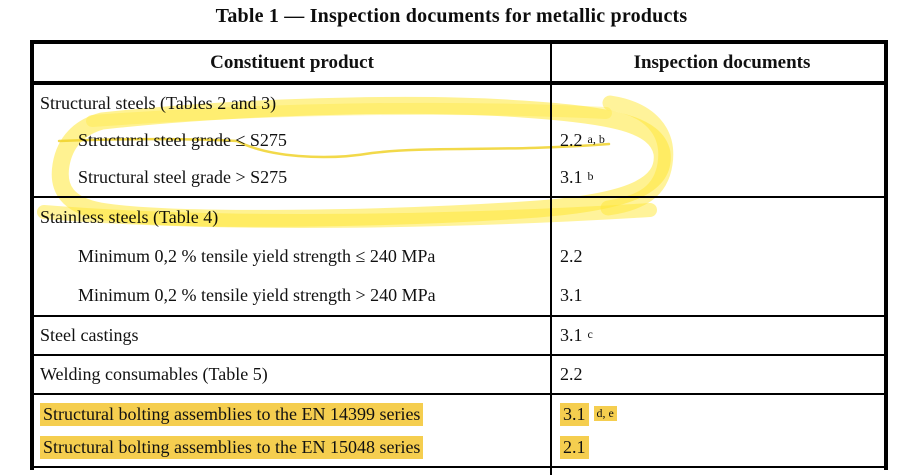 This screenshot has width=903, height=475. I want to click on cutoff-next-row, so click(459, 471).